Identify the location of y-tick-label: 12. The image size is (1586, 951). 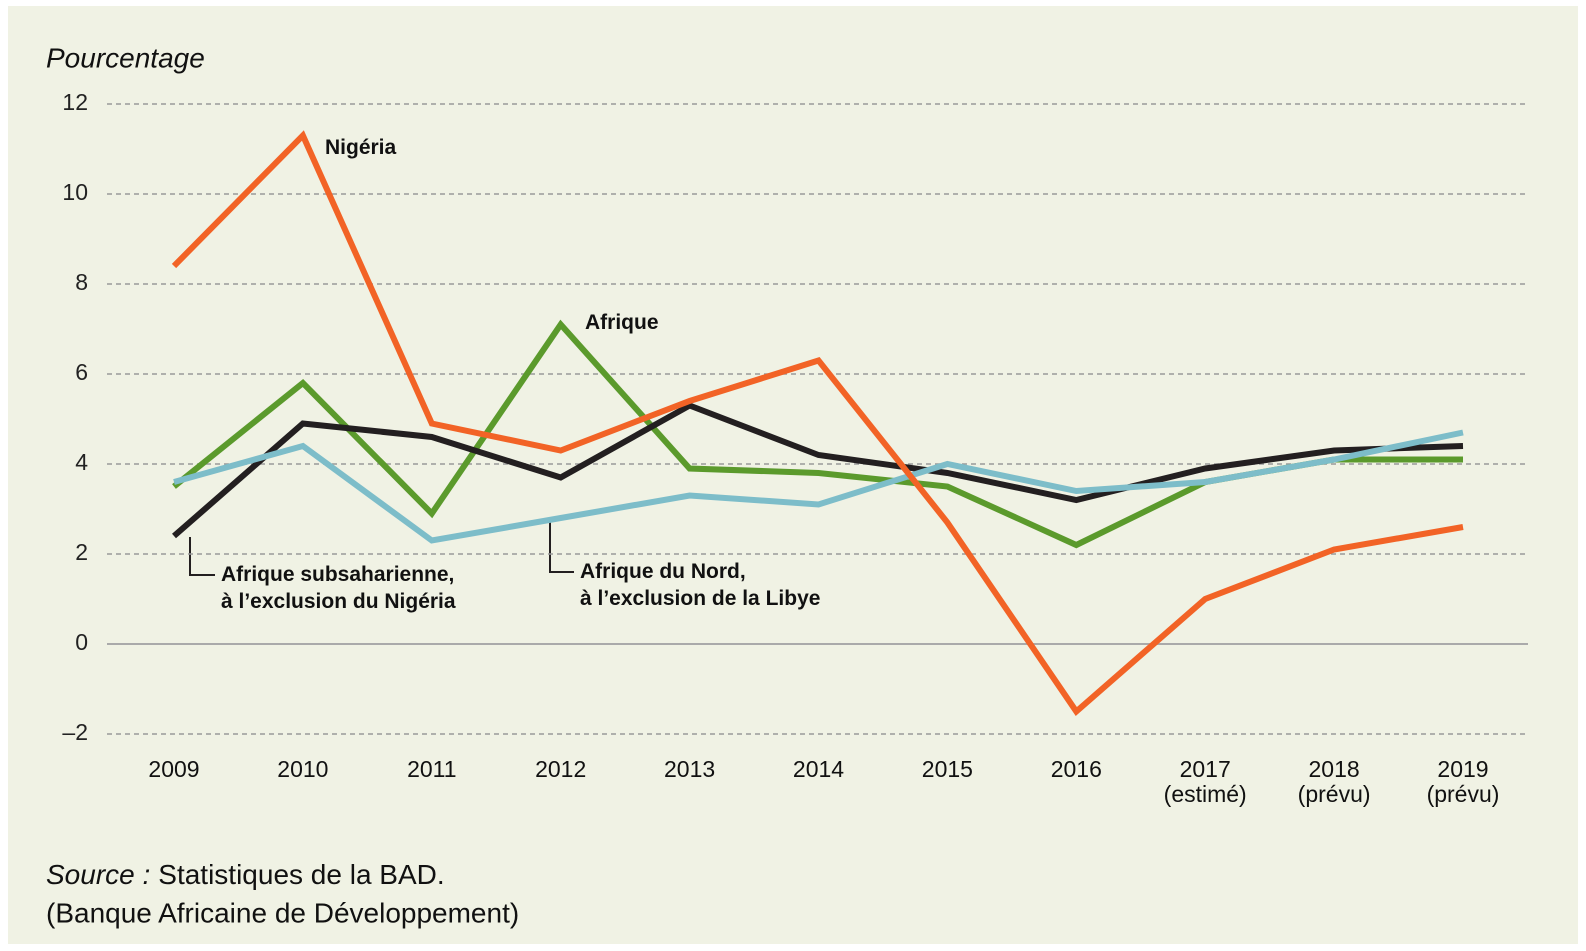
(75, 102).